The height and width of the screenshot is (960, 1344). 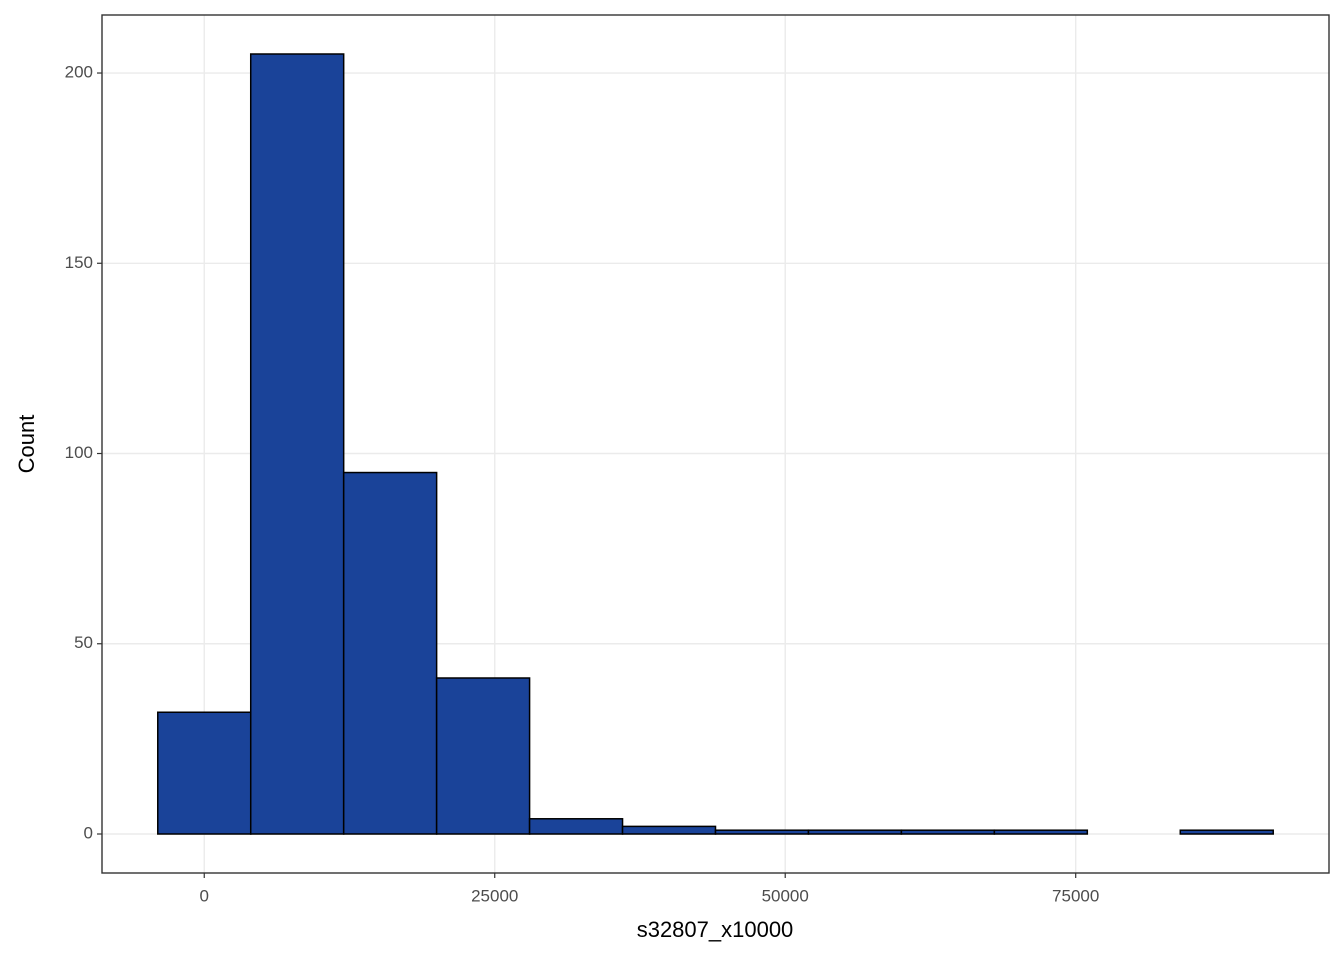 What do you see at coordinates (1075, 895) in the screenshot?
I see `x-tick-label: 75000` at bounding box center [1075, 895].